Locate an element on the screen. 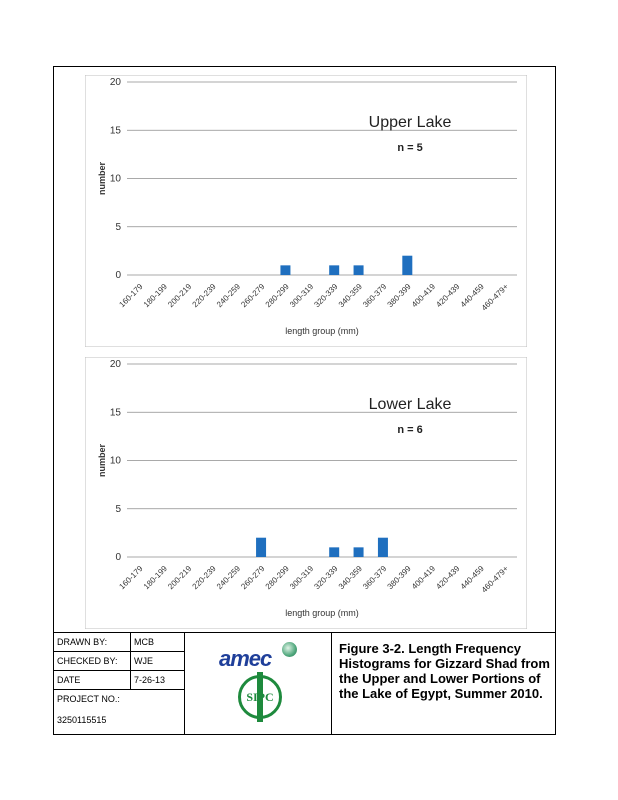 Image resolution: width=618 pixels, height=800 pixels. checked-by-row: CHECKED BY: WJE is located at coordinates (119, 661).